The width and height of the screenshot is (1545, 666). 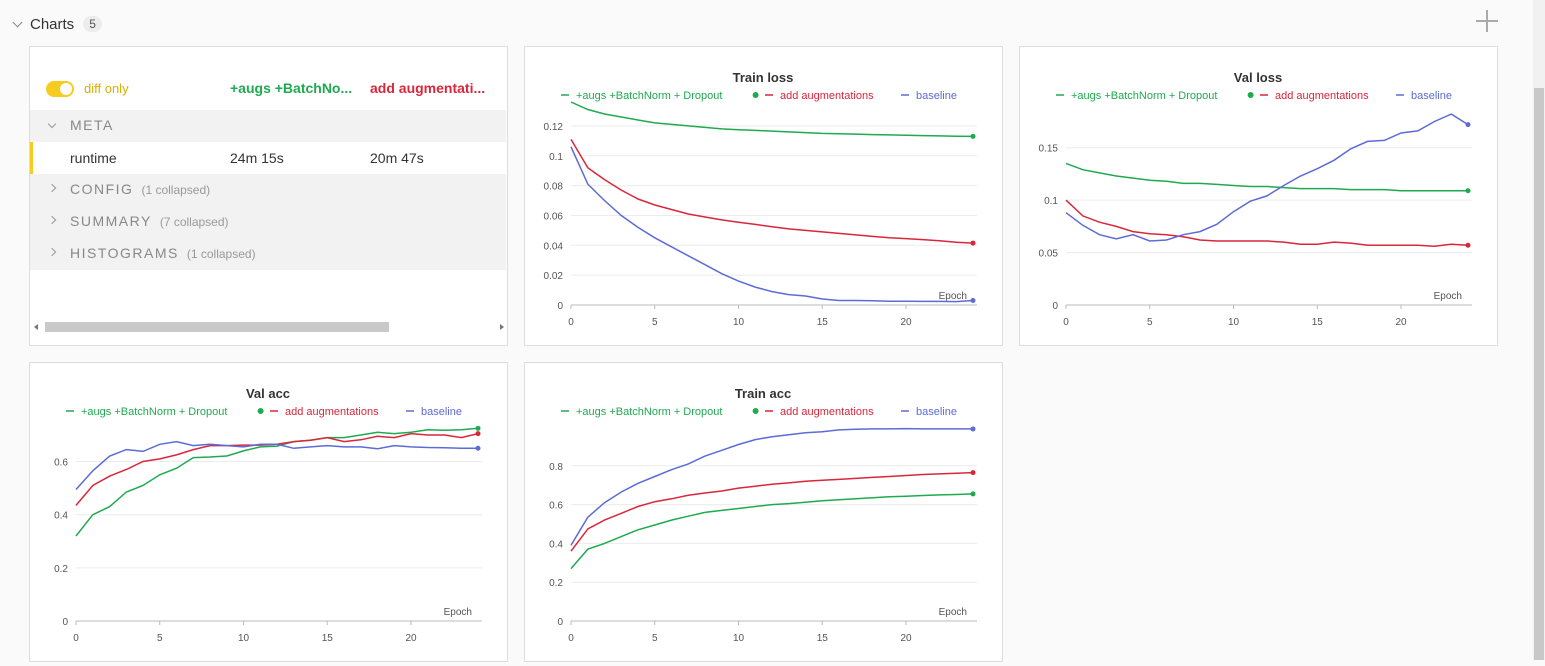 I want to click on group-note: (7 collapsed), so click(x=194, y=222).